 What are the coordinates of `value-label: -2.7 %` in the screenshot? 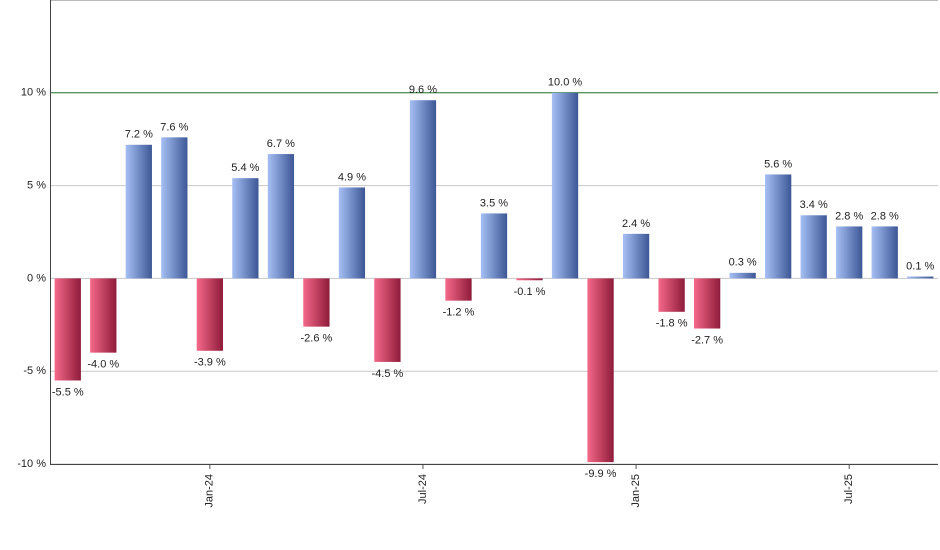 It's located at (707, 340).